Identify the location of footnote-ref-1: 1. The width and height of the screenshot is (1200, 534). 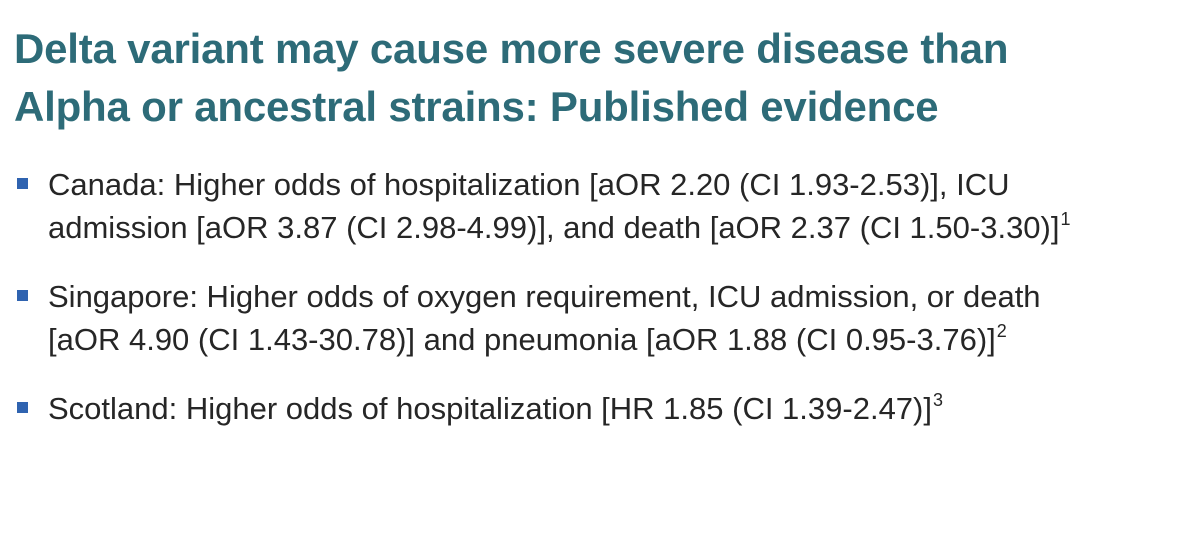
(1065, 219).